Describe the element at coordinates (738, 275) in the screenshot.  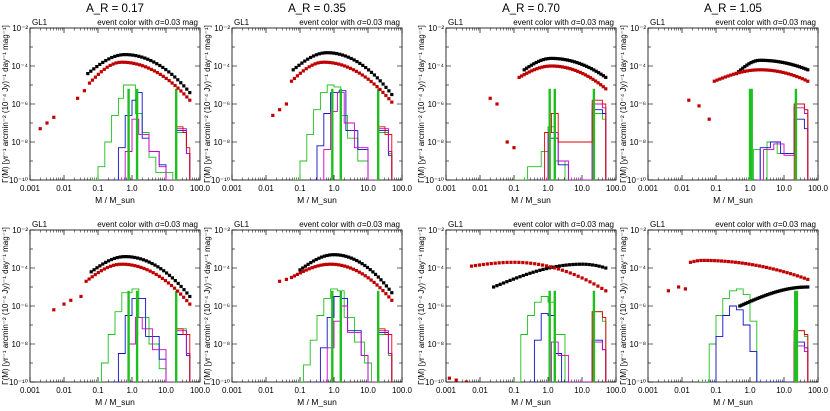
I see `red-series` at that location.